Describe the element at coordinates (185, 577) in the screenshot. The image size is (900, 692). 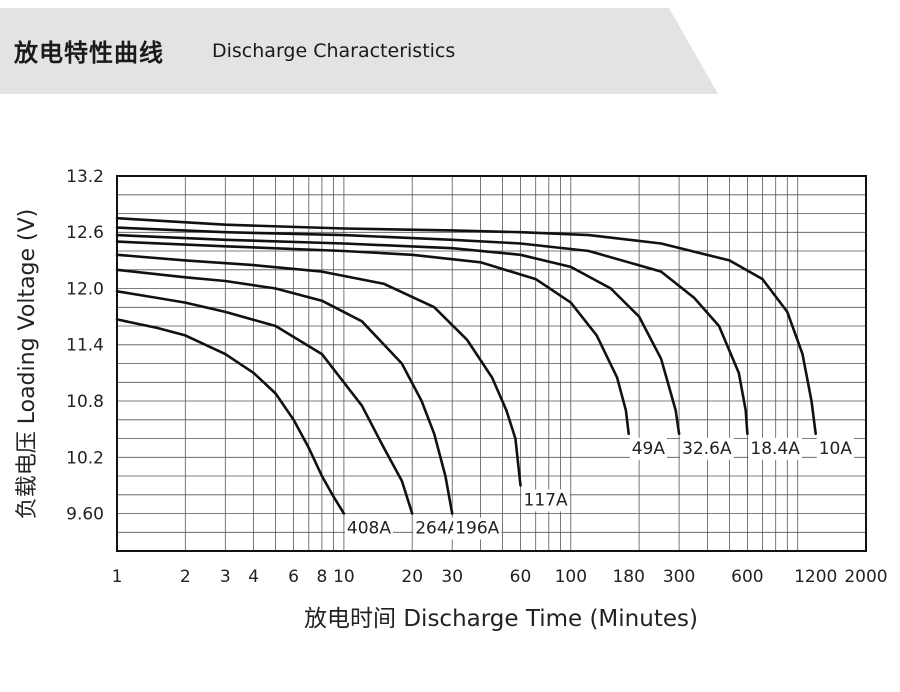
I see `x-tick-label: 2` at that location.